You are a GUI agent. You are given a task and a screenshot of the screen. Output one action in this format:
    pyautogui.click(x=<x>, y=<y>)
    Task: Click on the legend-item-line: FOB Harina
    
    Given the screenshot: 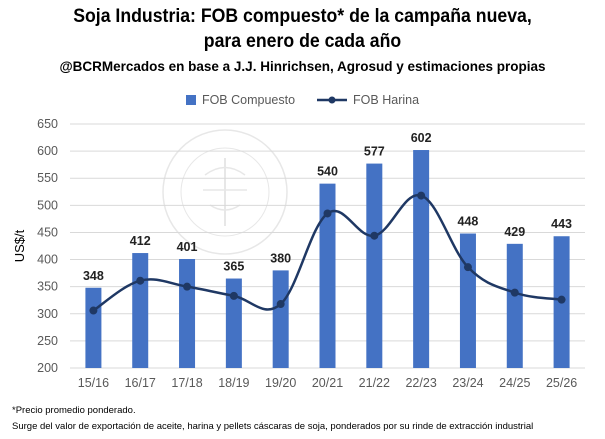 What is the action you would take?
    pyautogui.click(x=368, y=100)
    